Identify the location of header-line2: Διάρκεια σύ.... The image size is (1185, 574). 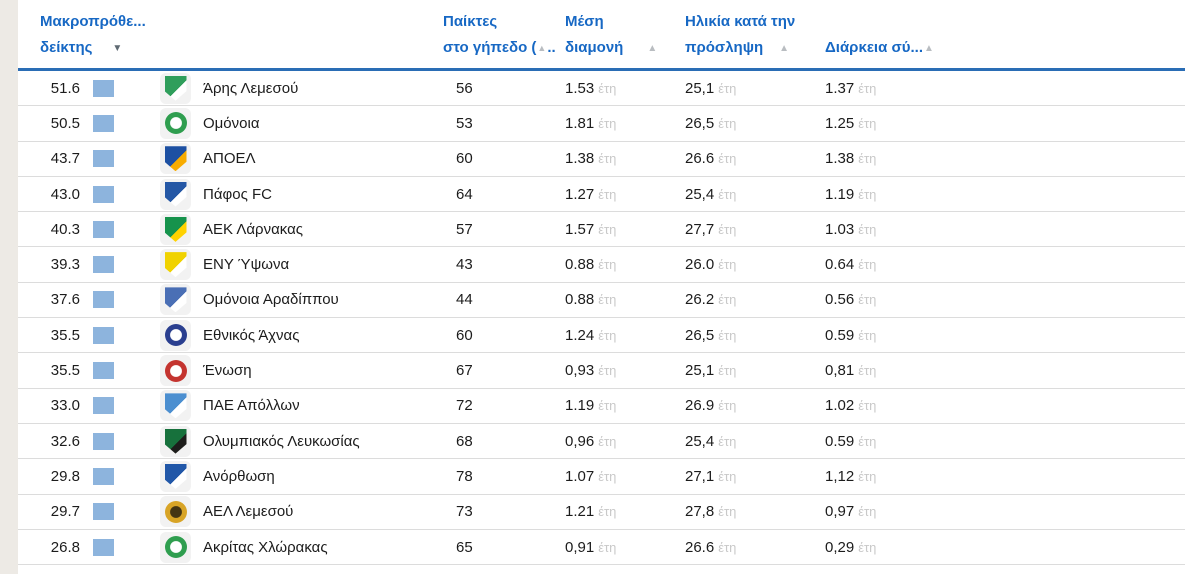
(874, 47).